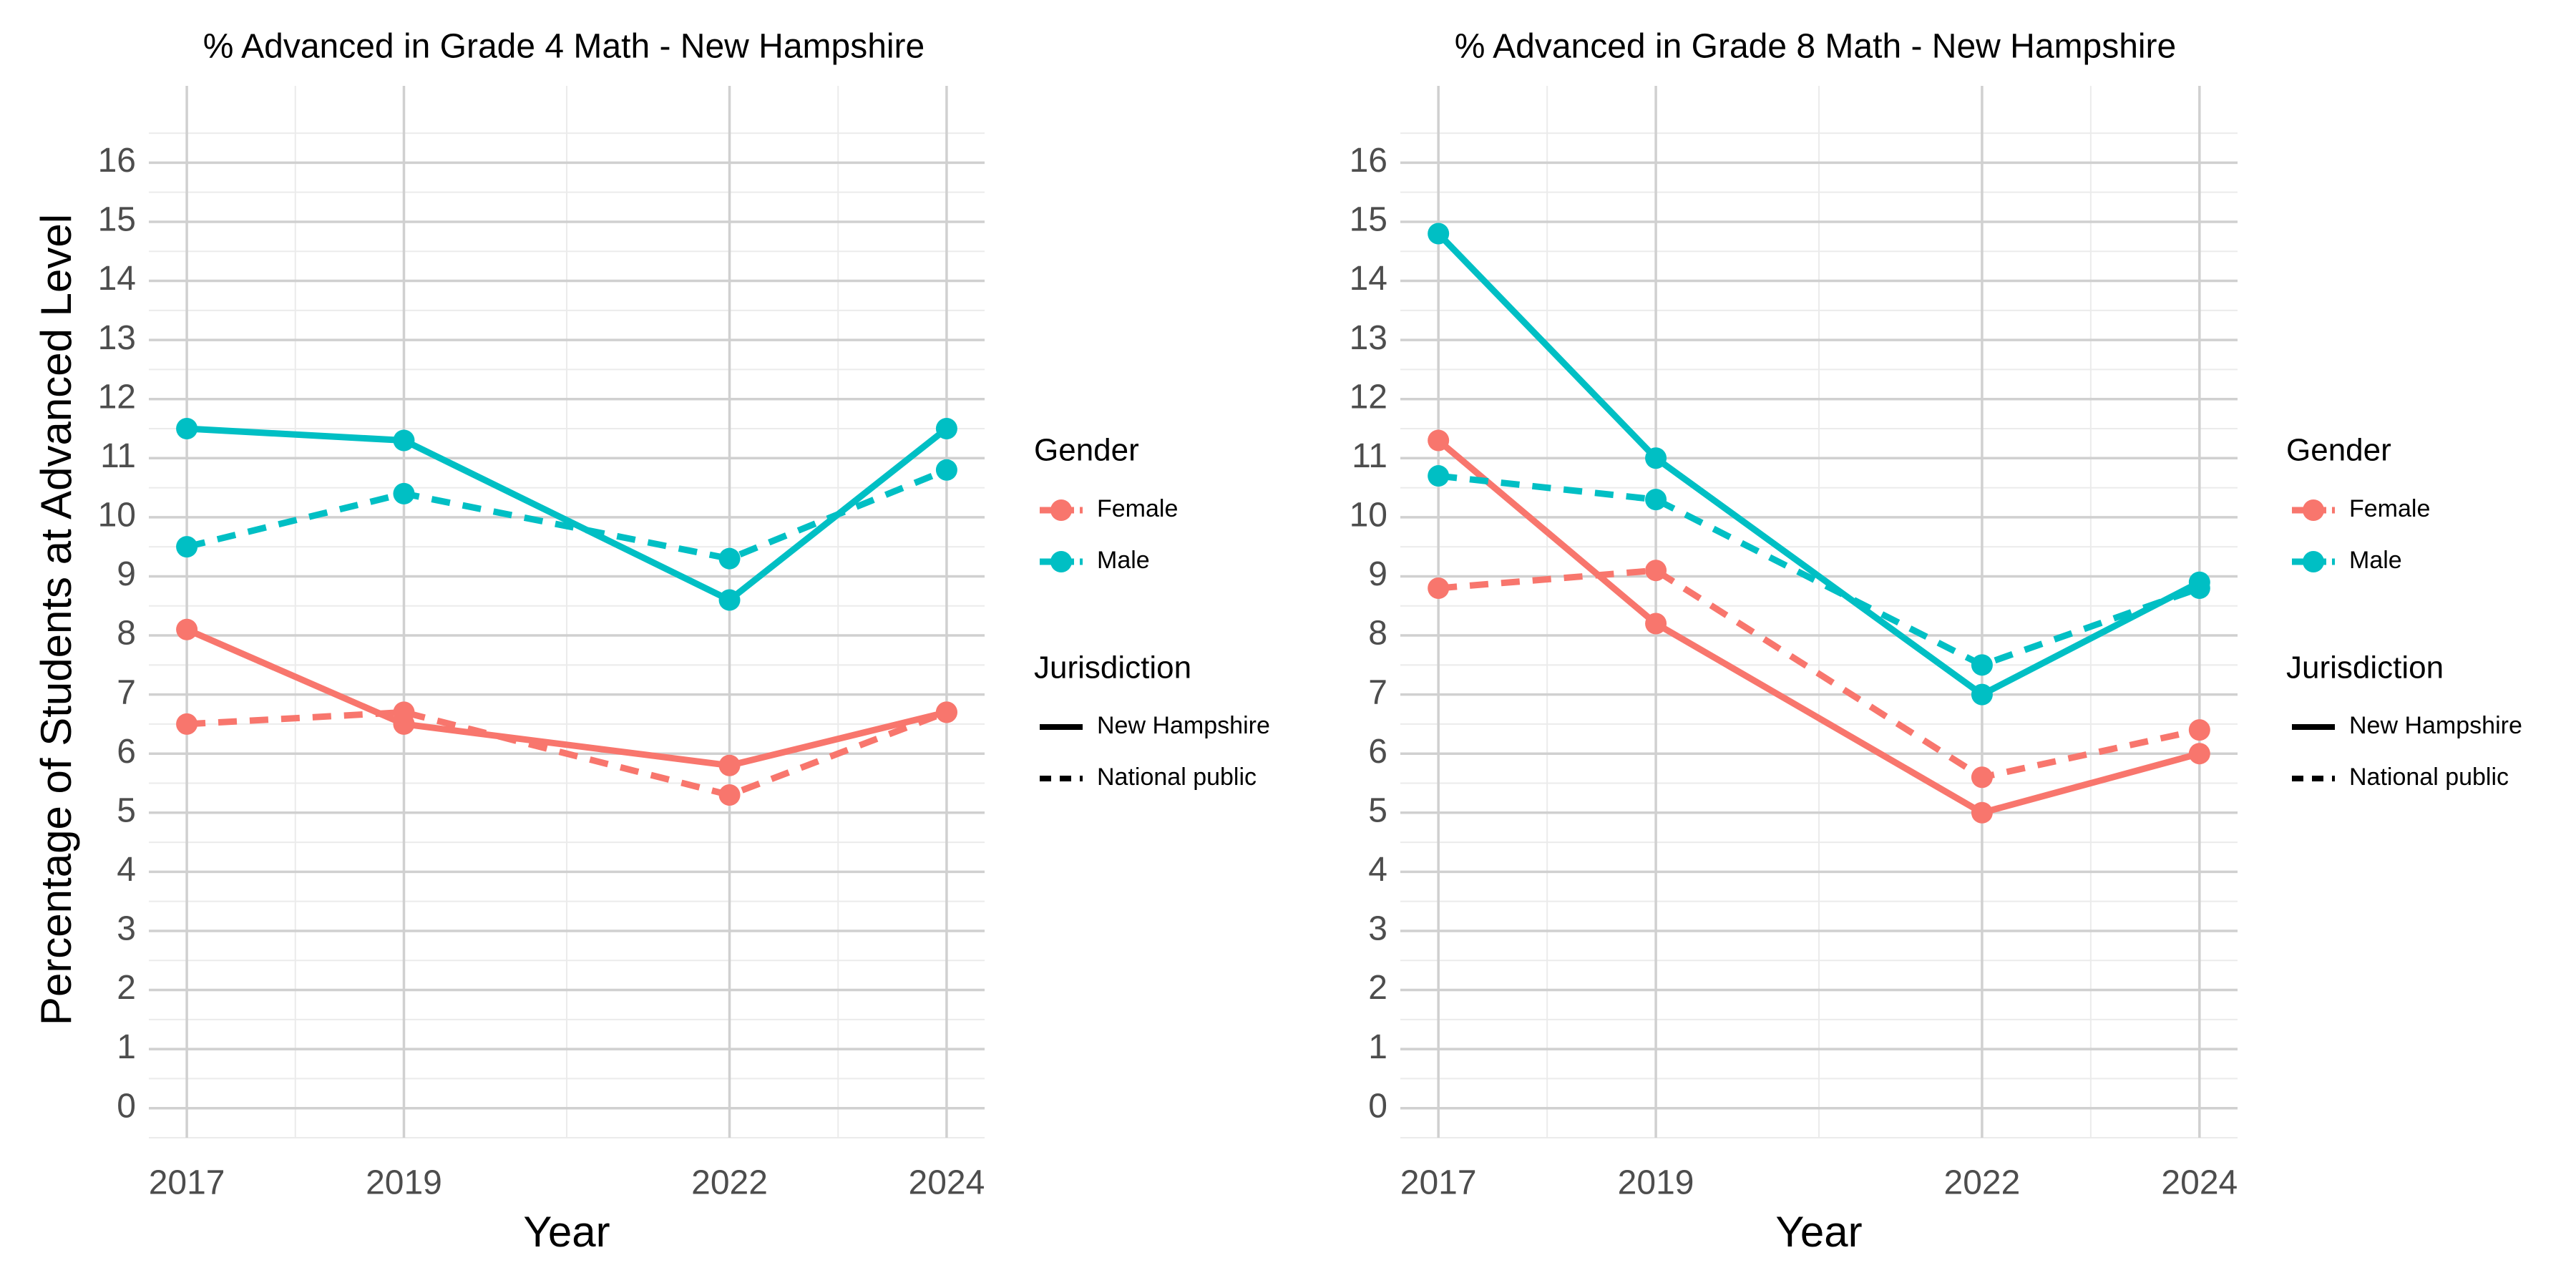 This screenshot has width=2576, height=1288. Describe the element at coordinates (118, 456) in the screenshot. I see `y-tick-label: 11` at that location.